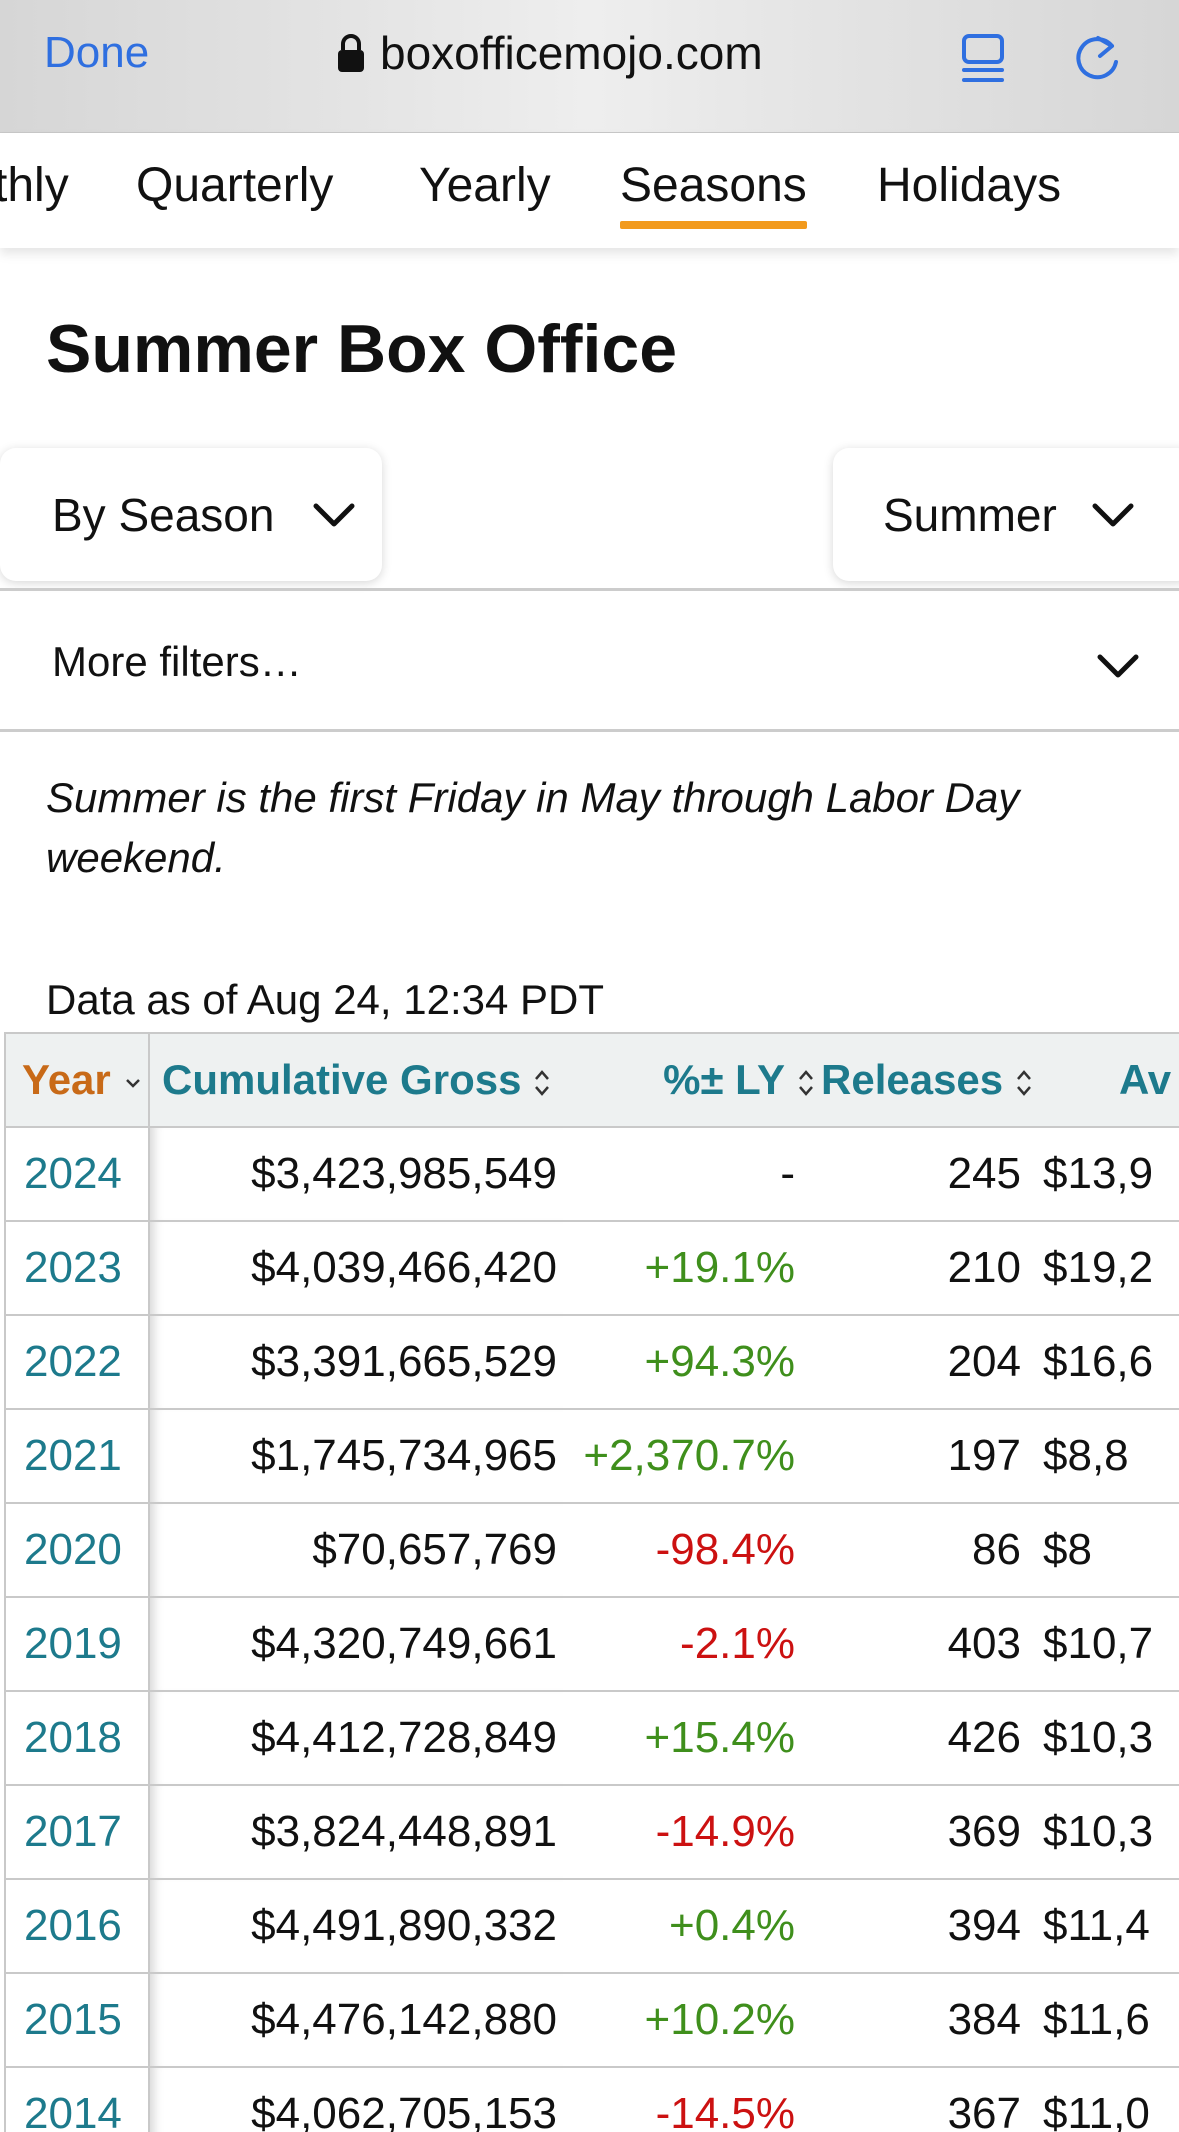  I want to click on cumulative-gross-cell: $4,476,142,880, so click(356, 2020).